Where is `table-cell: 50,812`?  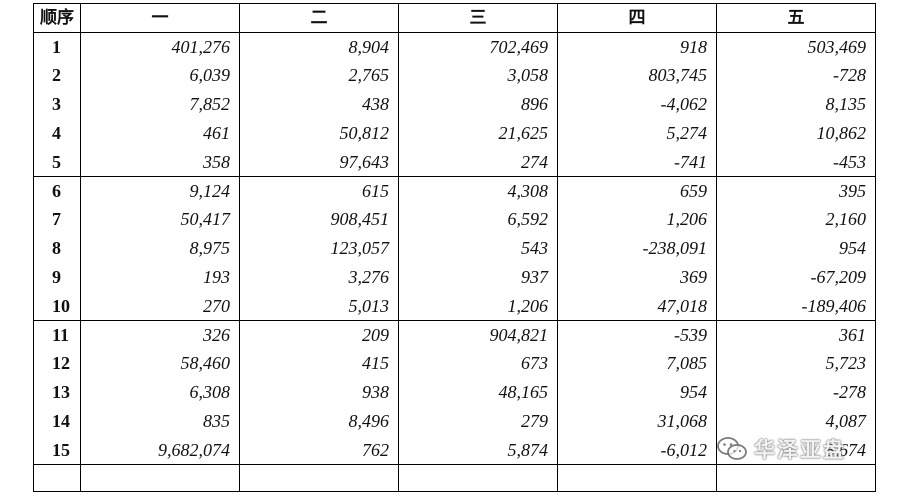
table-cell: 50,812 is located at coordinates (319, 133).